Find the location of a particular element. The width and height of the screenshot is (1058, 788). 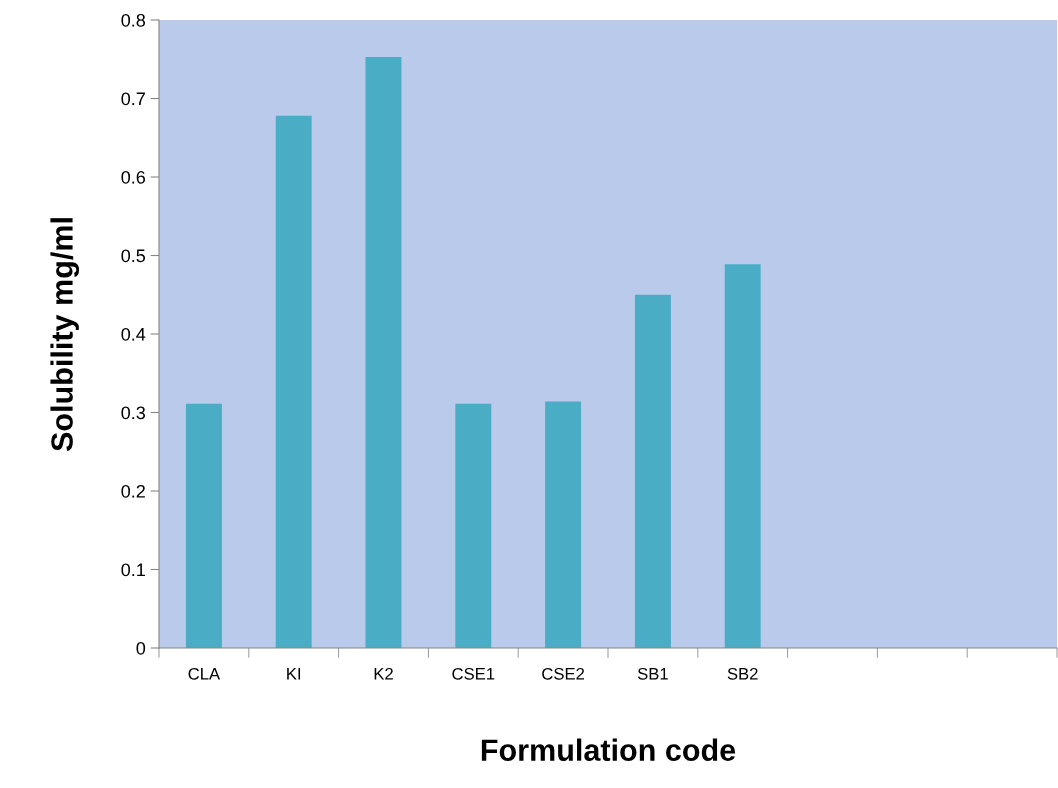

y-tick-label: 0.3 is located at coordinates (133, 413).